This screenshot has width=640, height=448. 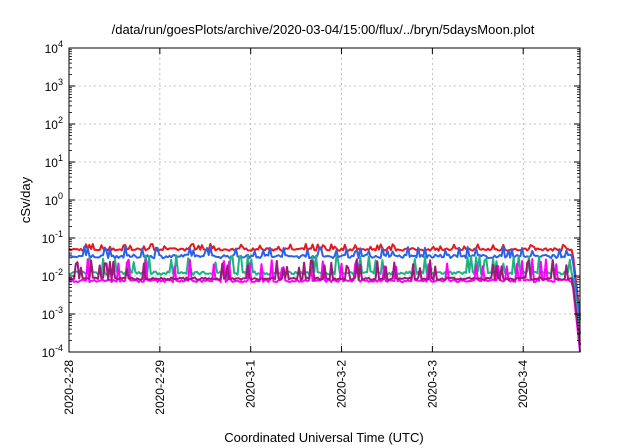 I want to click on y-tick-label: 10⁻³, so click(x=52, y=313).